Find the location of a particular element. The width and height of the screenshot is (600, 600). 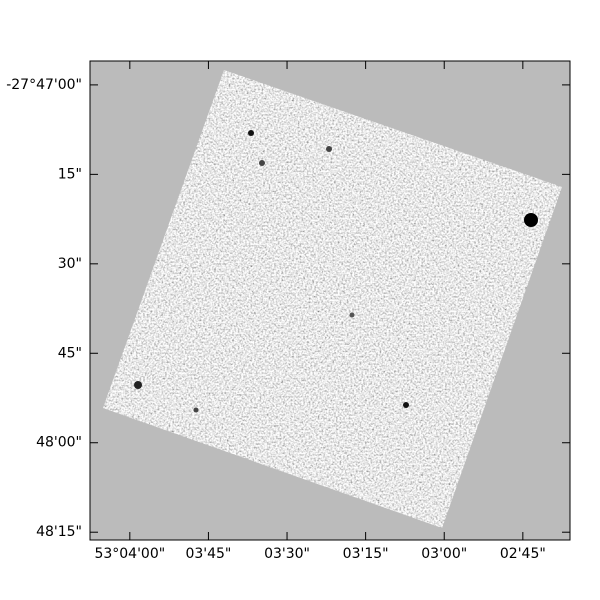

x-tick-label: 02'45" is located at coordinates (523, 554).